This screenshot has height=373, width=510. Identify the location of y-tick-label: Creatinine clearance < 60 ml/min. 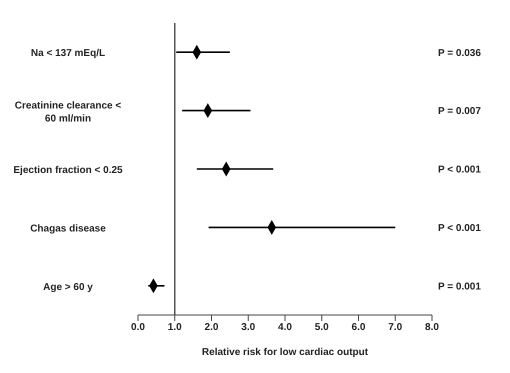
(68, 112).